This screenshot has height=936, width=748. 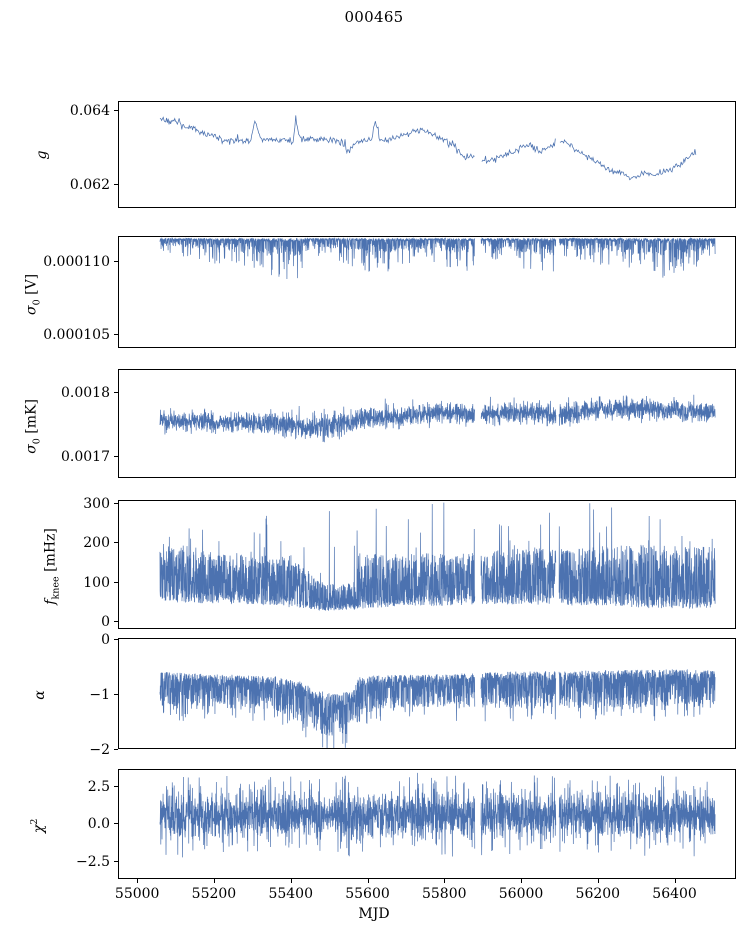 What do you see at coordinates (85, 393) in the screenshot?
I see `panel-sigma0-mk-ytick-0: 0.0018` at bounding box center [85, 393].